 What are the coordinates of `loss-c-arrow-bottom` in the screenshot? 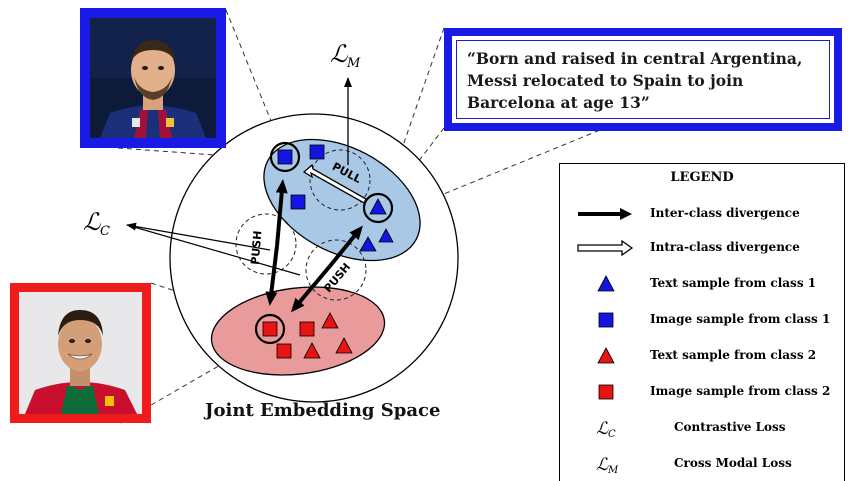 It's located at (213, 250).